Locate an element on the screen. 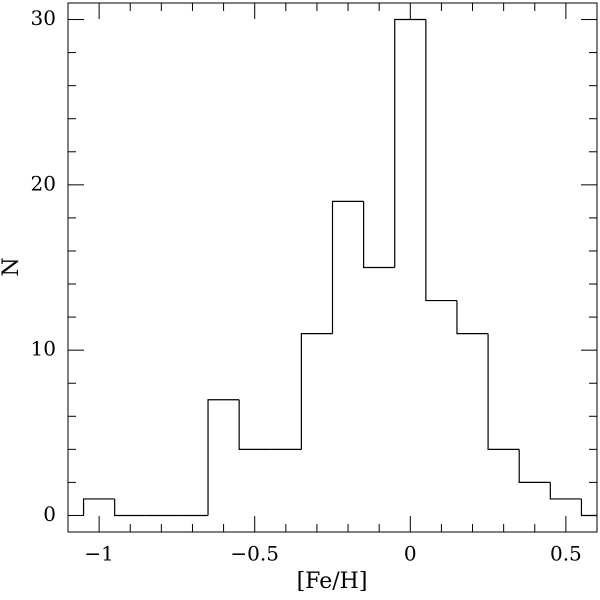  y-axis-label: N is located at coordinates (12, 266).